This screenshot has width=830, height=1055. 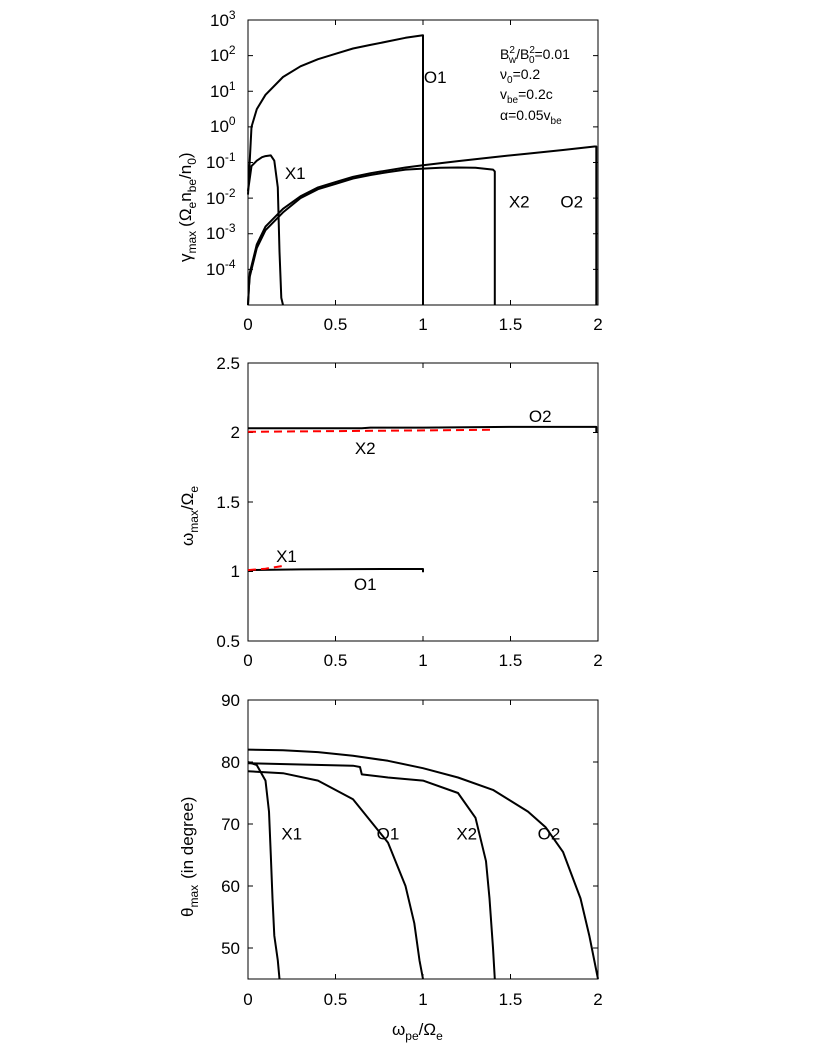 I want to click on y-tick-label: 80, so click(x=230, y=762).